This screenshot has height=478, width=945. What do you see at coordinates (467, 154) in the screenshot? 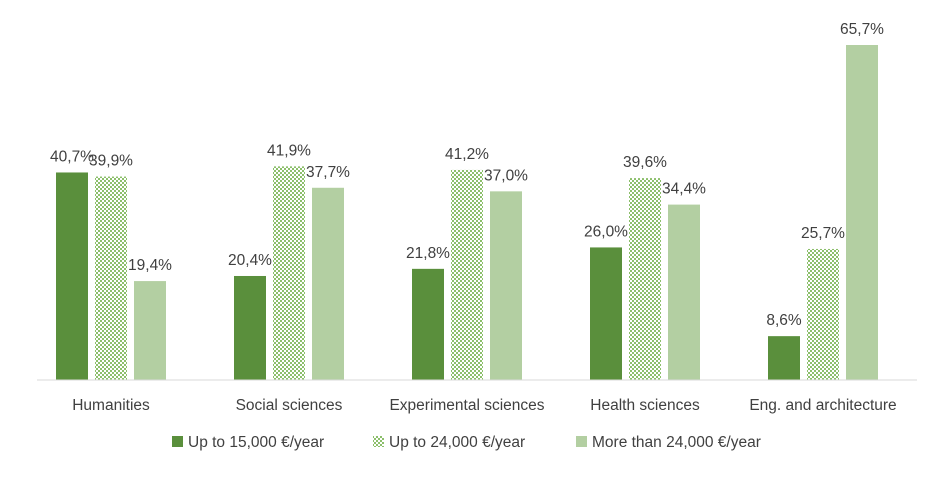
I see `data-label: 41,2%` at bounding box center [467, 154].